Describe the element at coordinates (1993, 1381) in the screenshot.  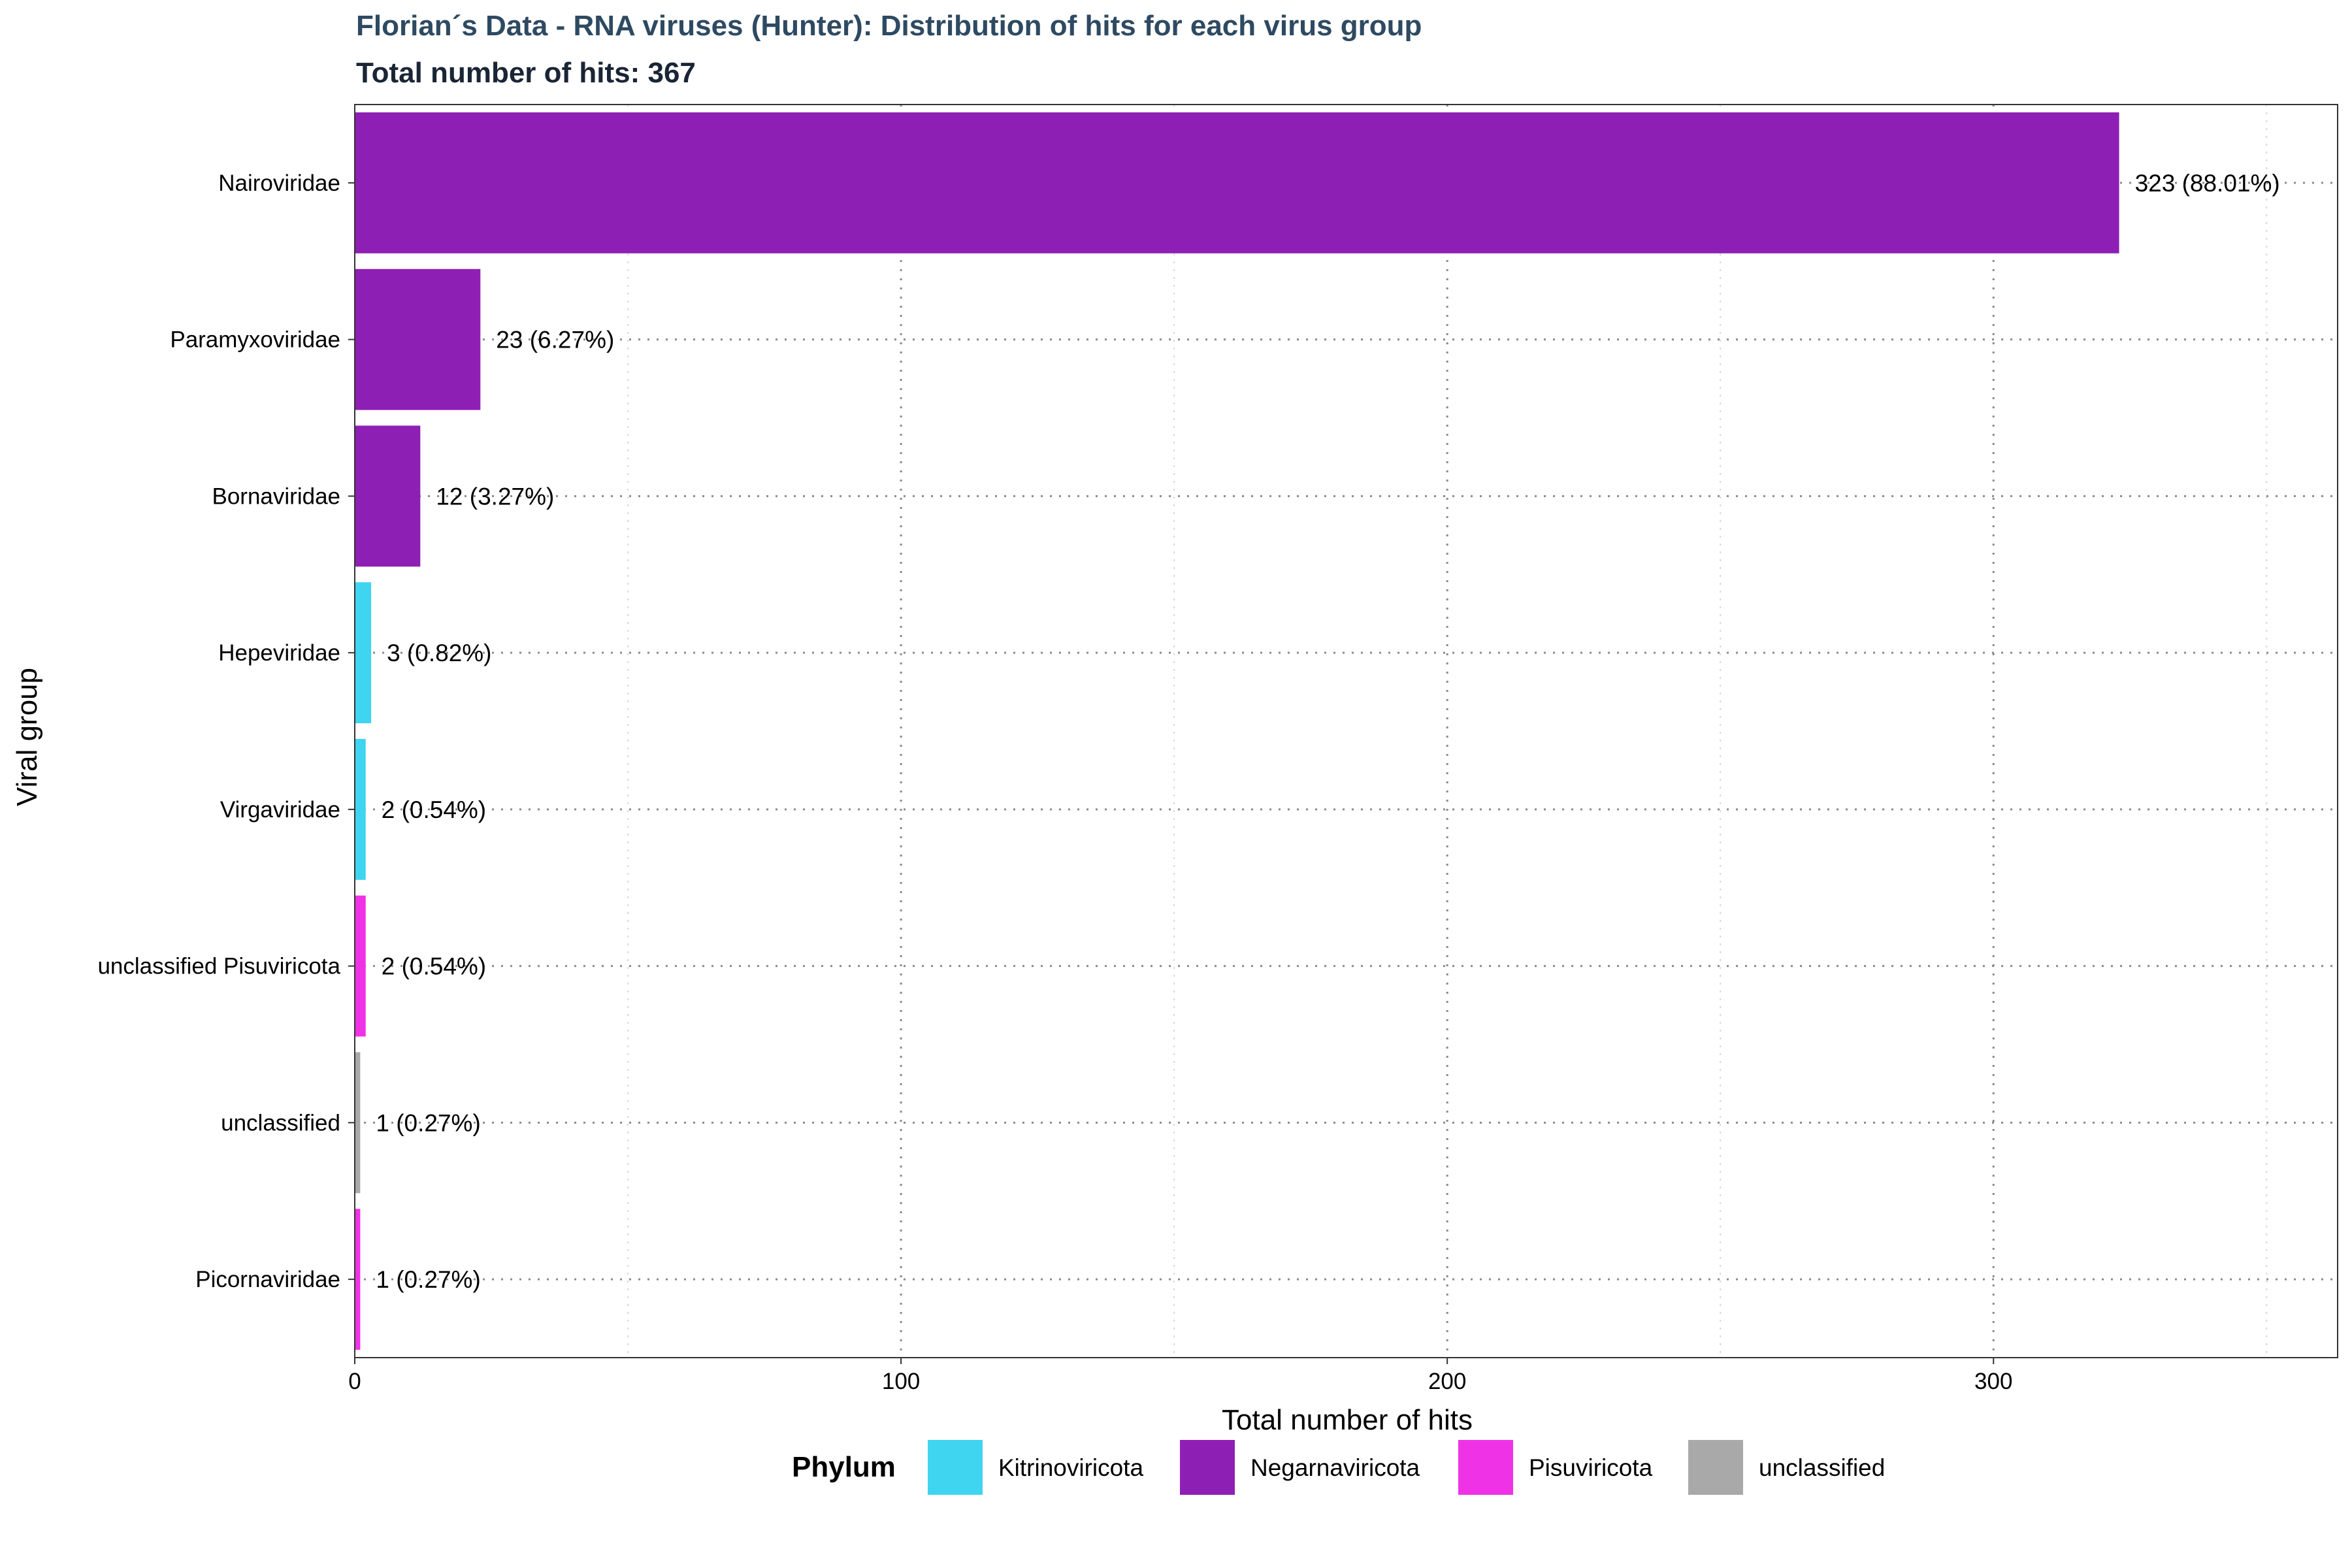
I see `x-tick-label: 300` at that location.